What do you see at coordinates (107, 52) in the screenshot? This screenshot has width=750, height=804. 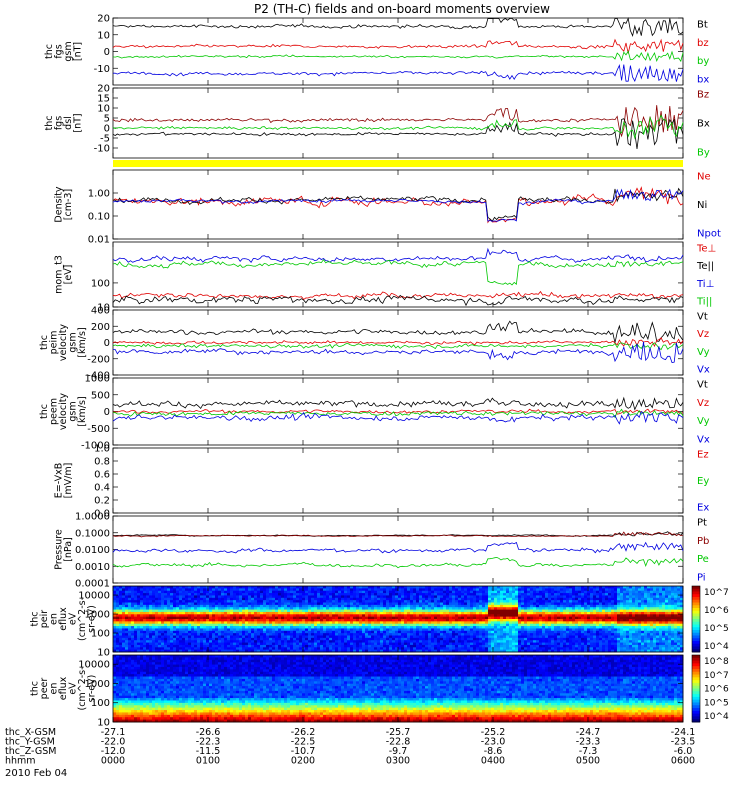 I see `y-tick-label: 0` at bounding box center [107, 52].